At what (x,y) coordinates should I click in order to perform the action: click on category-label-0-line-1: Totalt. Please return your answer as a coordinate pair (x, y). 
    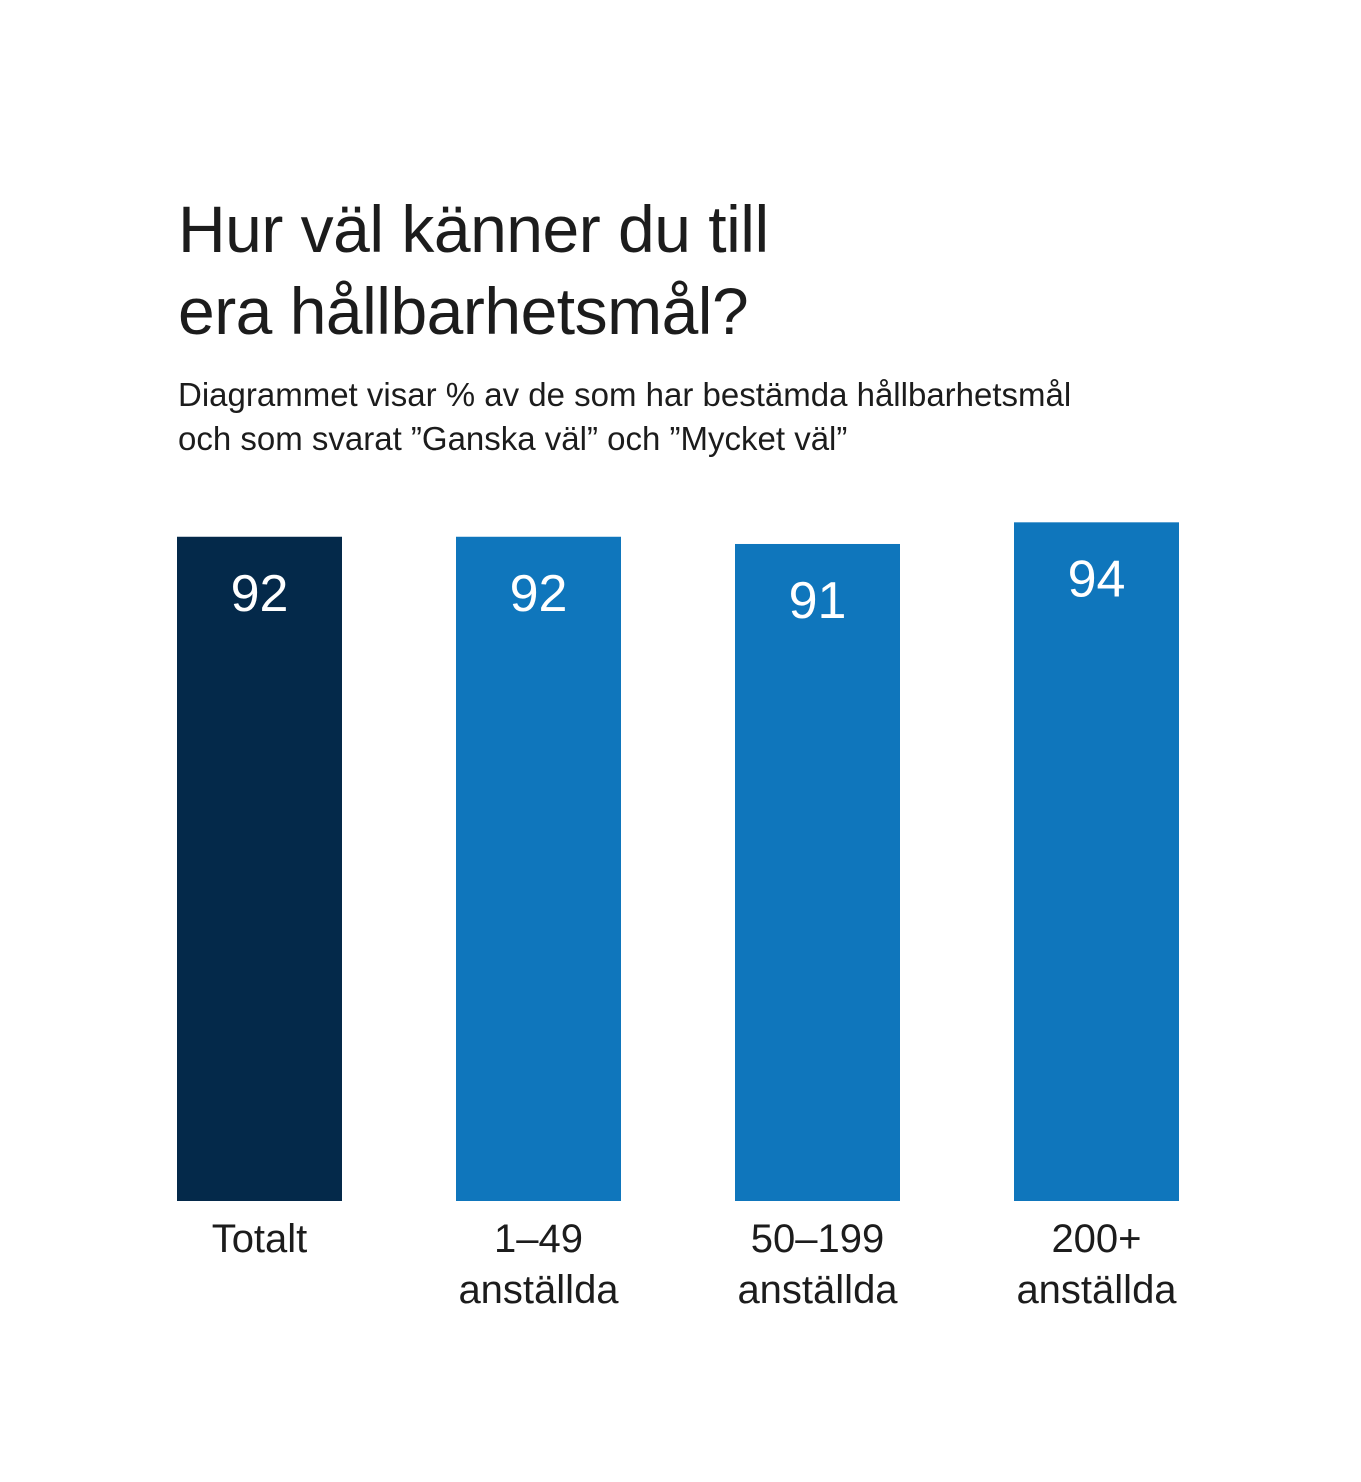
    Looking at the image, I should click on (260, 1239).